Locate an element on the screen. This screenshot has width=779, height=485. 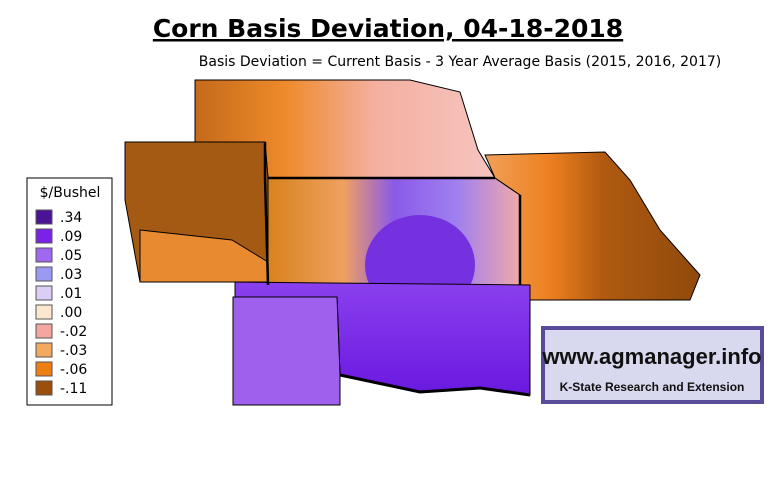
legend-label: -.11 is located at coordinates (73, 389).